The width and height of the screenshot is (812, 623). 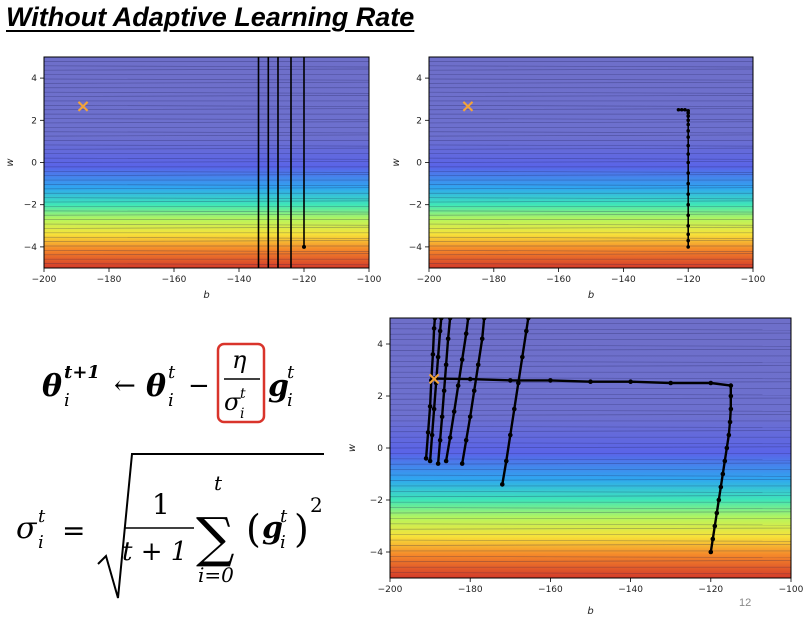 I want to click on arrow-symbol: ←, so click(x=125, y=386).